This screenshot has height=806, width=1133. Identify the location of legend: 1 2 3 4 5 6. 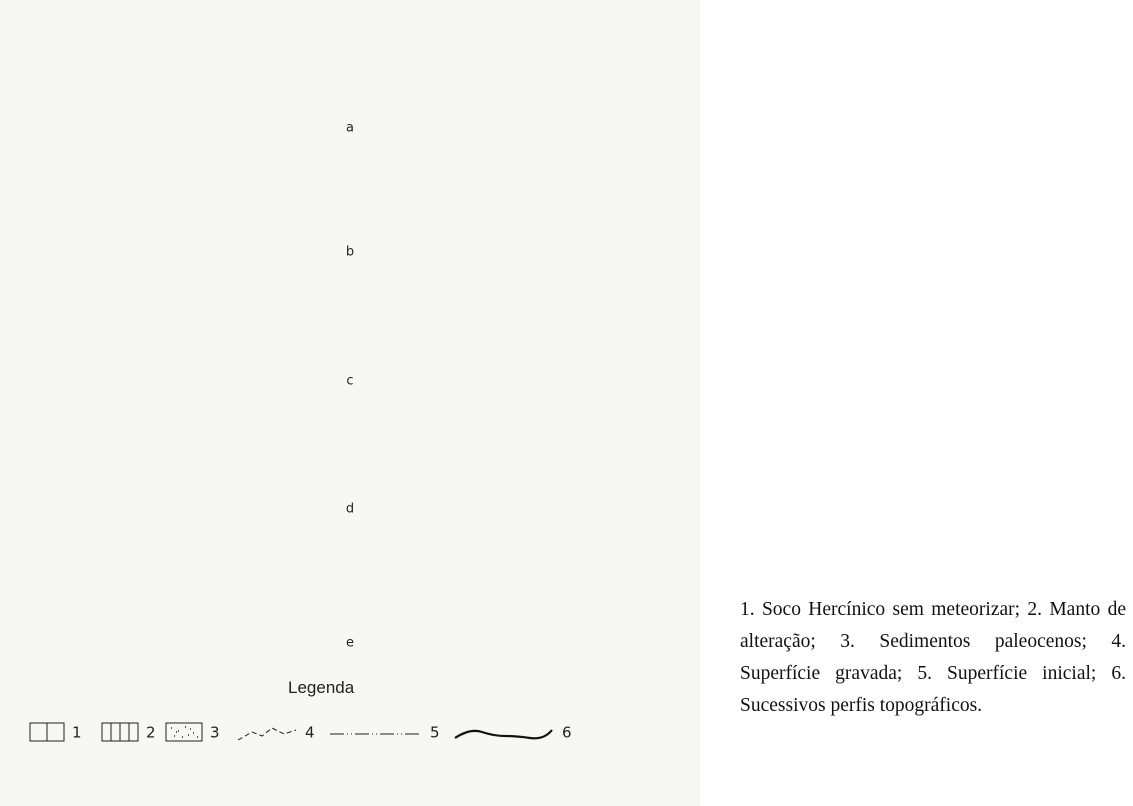
(300, 732).